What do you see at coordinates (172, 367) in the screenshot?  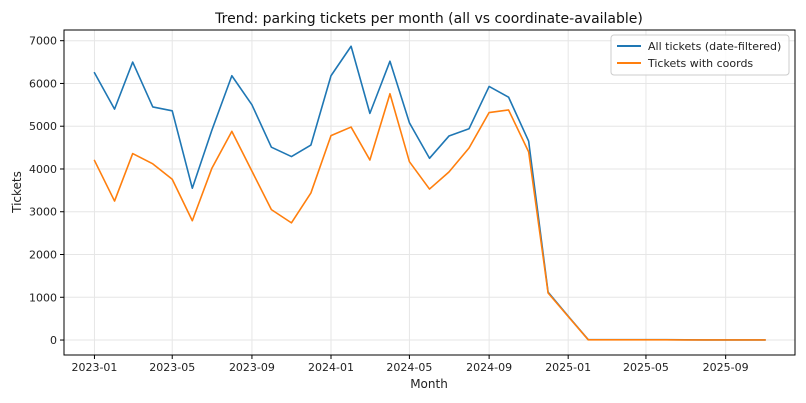 I see `x-tick-label: 2023-05` at bounding box center [172, 367].